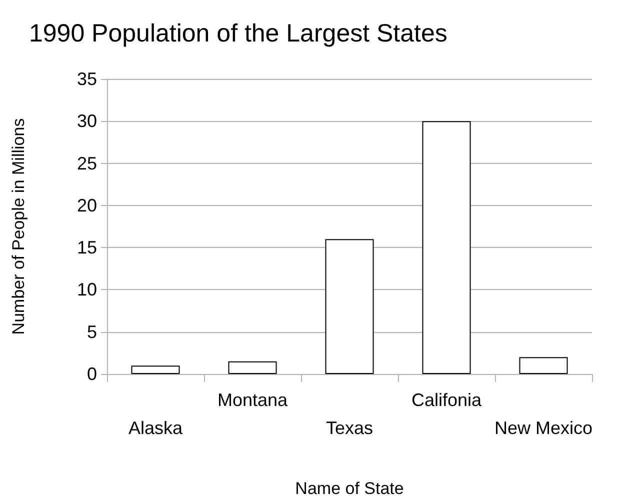 This screenshot has width=630, height=502. What do you see at coordinates (238, 34) in the screenshot?
I see `chart-title: 1990 Population of the Largest States` at bounding box center [238, 34].